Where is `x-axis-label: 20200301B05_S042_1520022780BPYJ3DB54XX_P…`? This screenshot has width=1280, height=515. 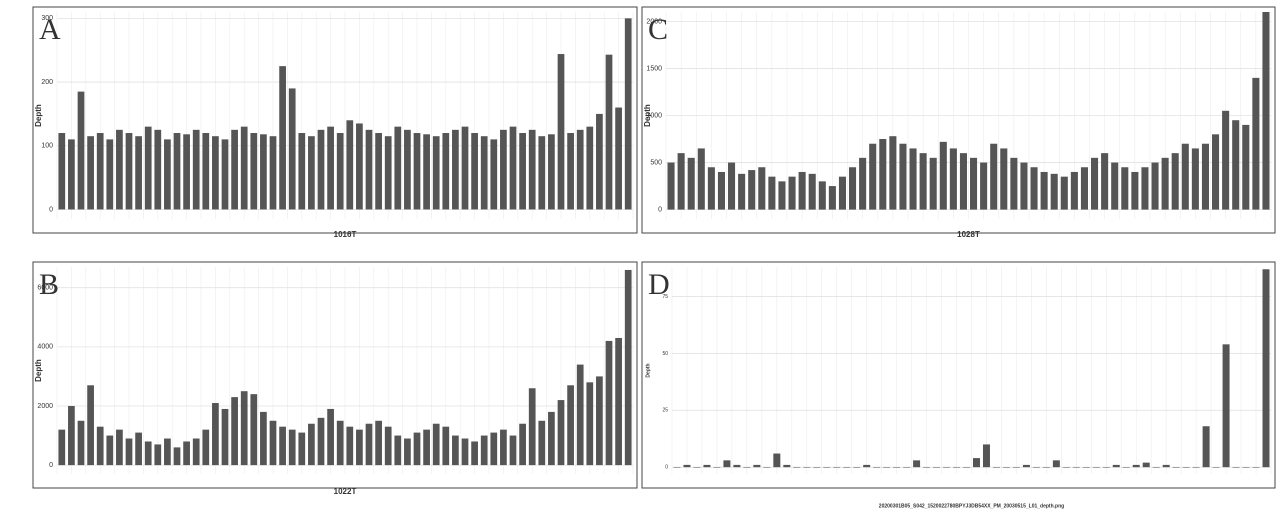
x-axis-label: 20200301B05_S042_1520022780BPYJ3DB54XX_P… is located at coordinates (971, 506).